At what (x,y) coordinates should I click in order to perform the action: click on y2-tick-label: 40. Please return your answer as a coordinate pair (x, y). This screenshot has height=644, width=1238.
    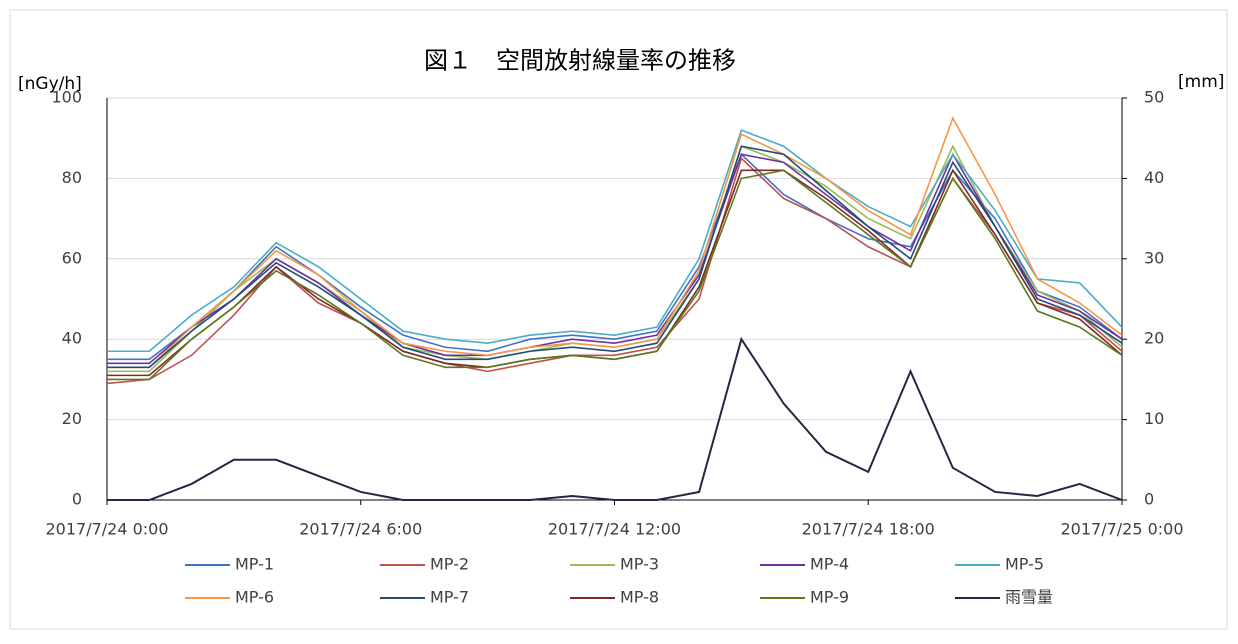
    Looking at the image, I should click on (1154, 177).